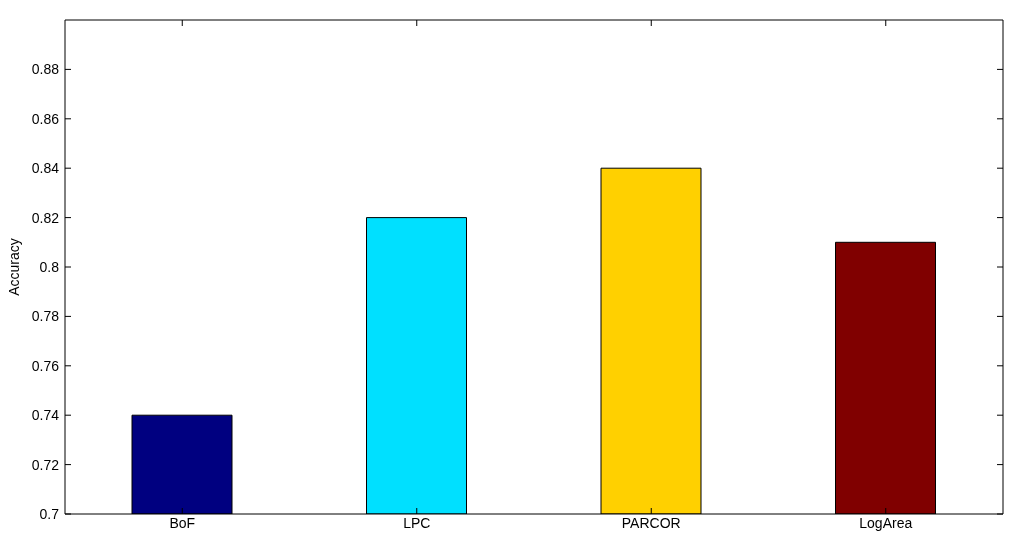 This screenshot has height=536, width=1011. Describe the element at coordinates (45, 365) in the screenshot. I see `y-tick-label: 0.76` at that location.